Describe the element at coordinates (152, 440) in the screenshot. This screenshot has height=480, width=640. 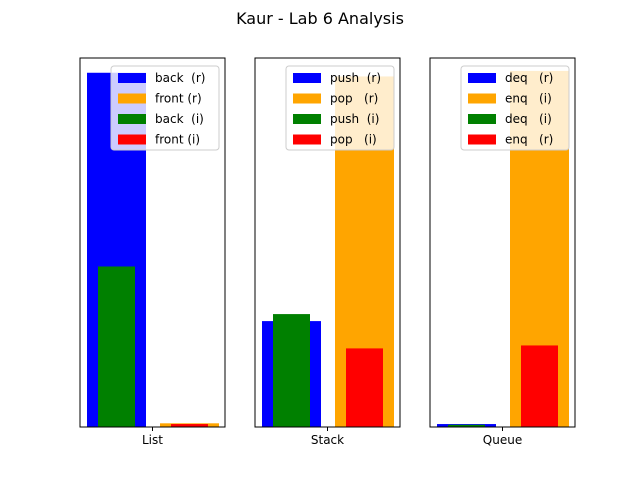
I see `x-tick-label: List` at that location.